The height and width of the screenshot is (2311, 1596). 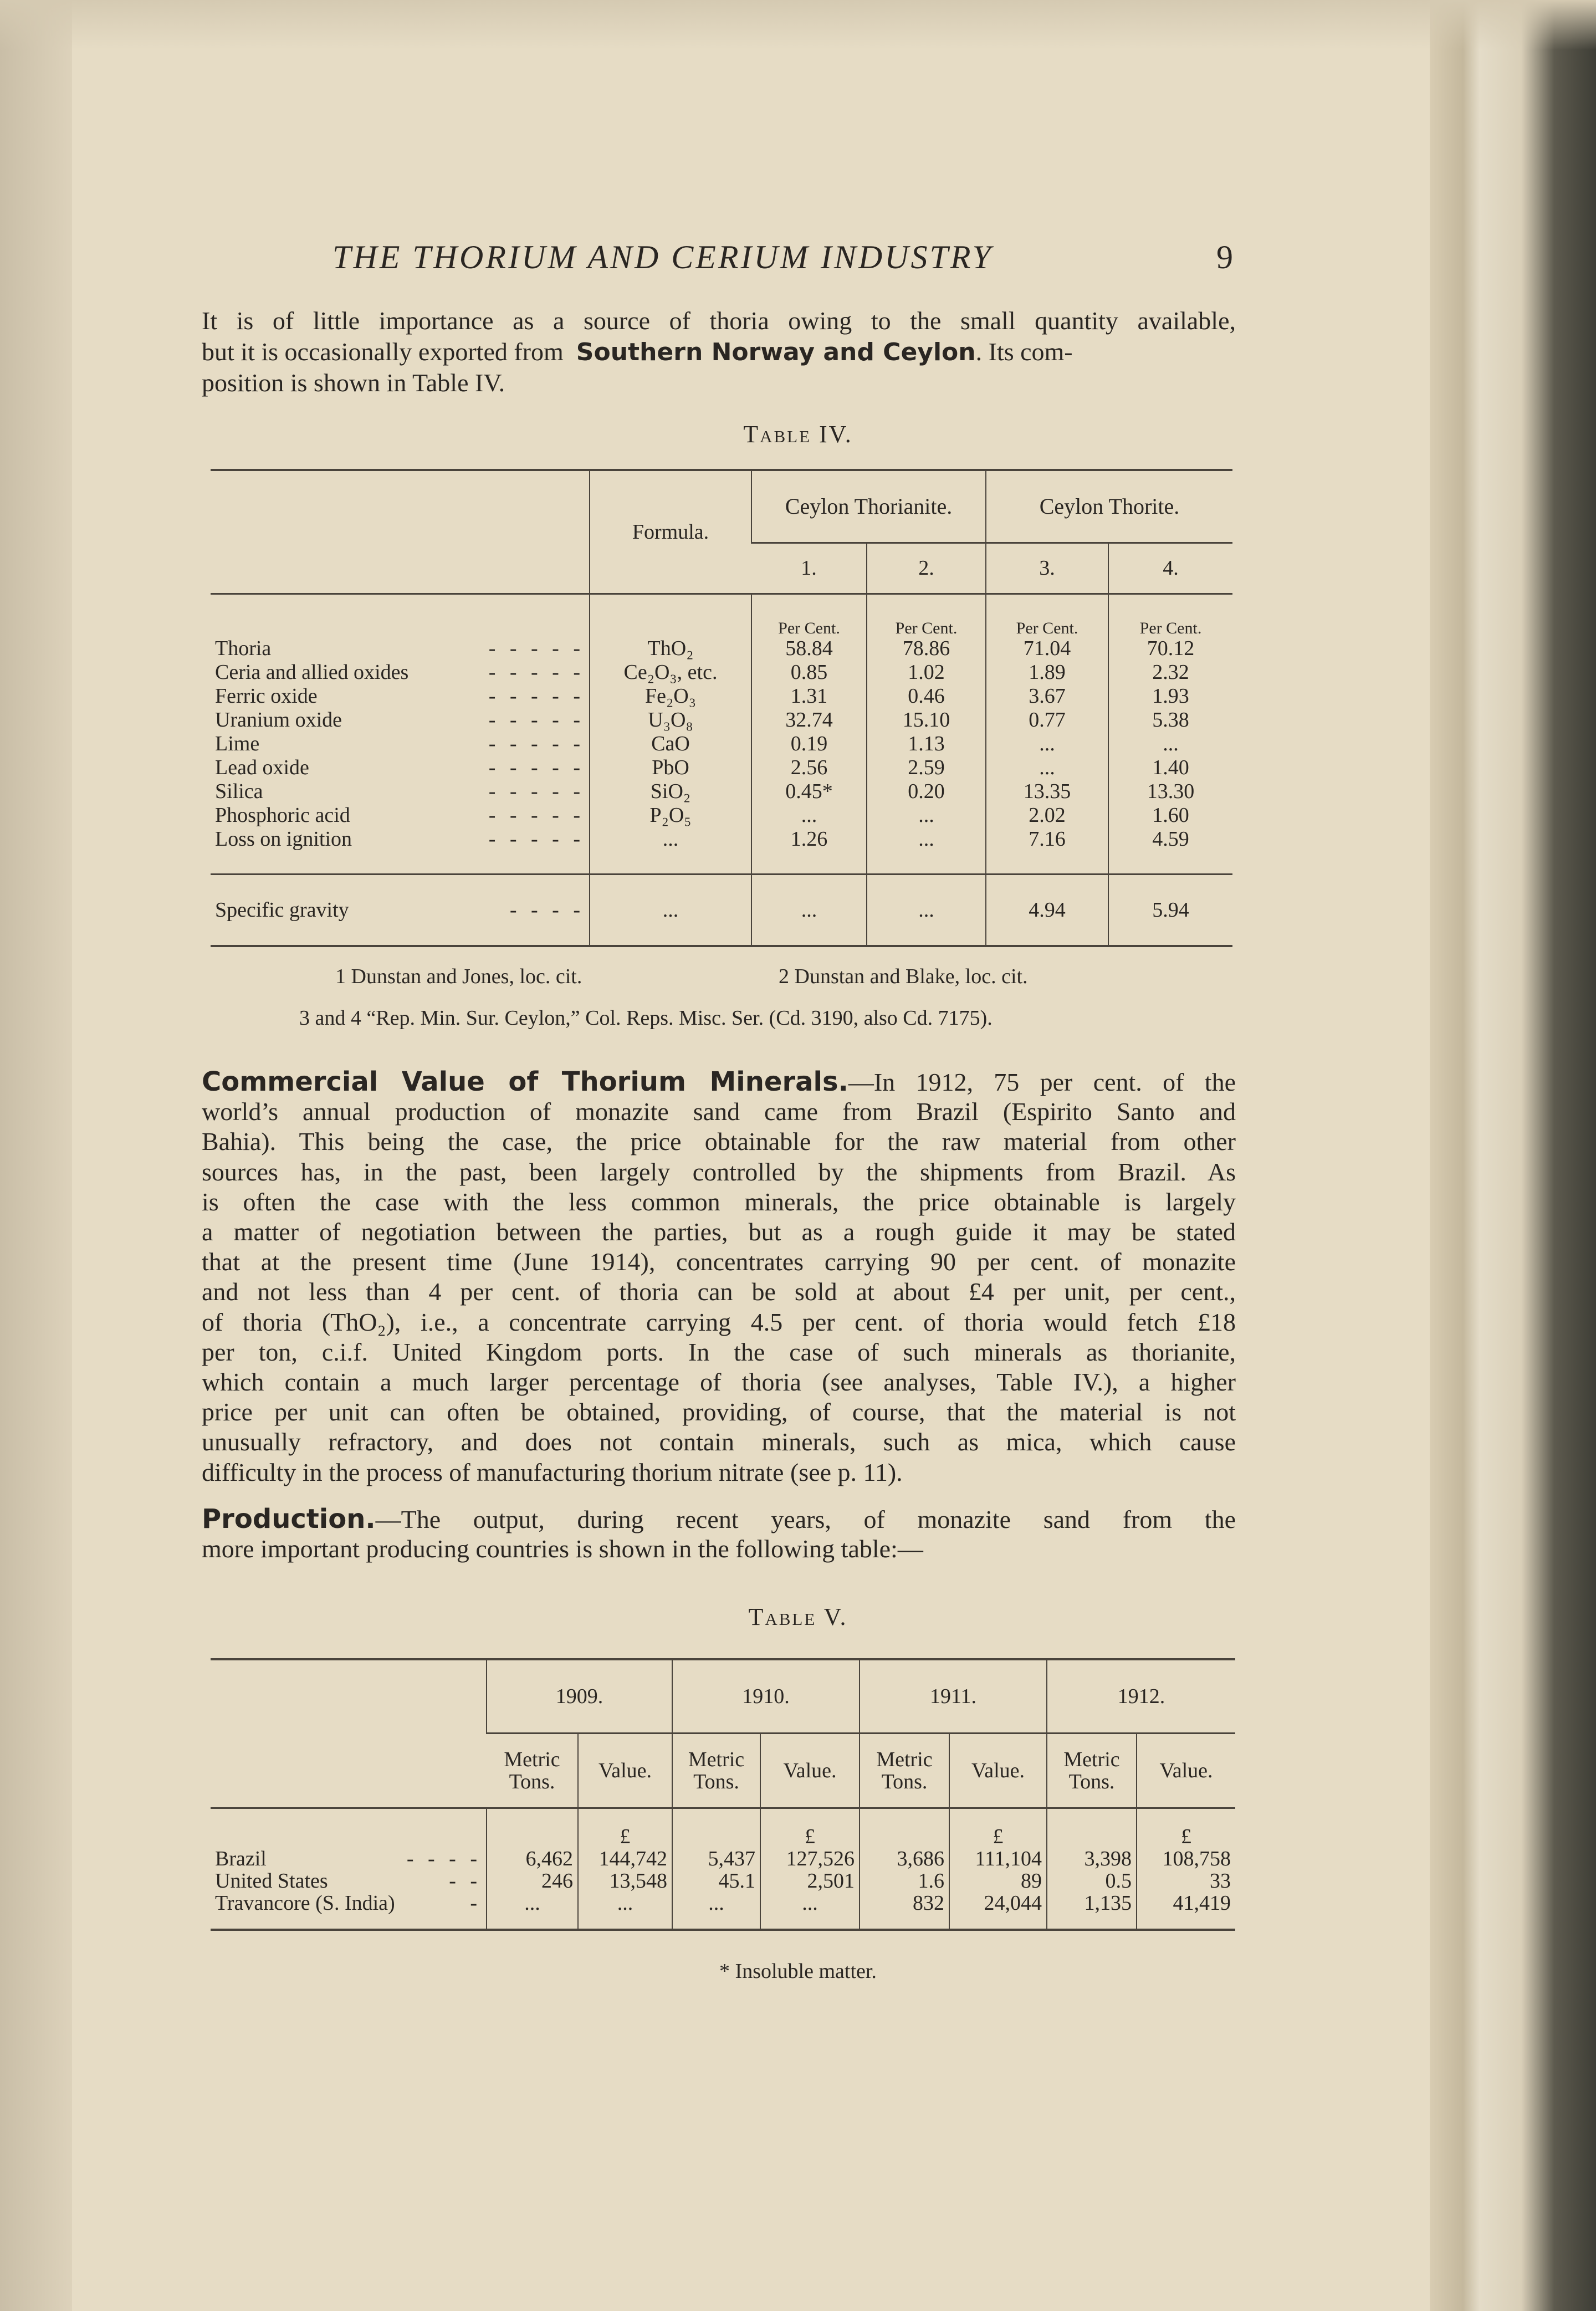 What do you see at coordinates (348, 1859) in the screenshot?
I see `row-label: Brazil - - - -` at bounding box center [348, 1859].